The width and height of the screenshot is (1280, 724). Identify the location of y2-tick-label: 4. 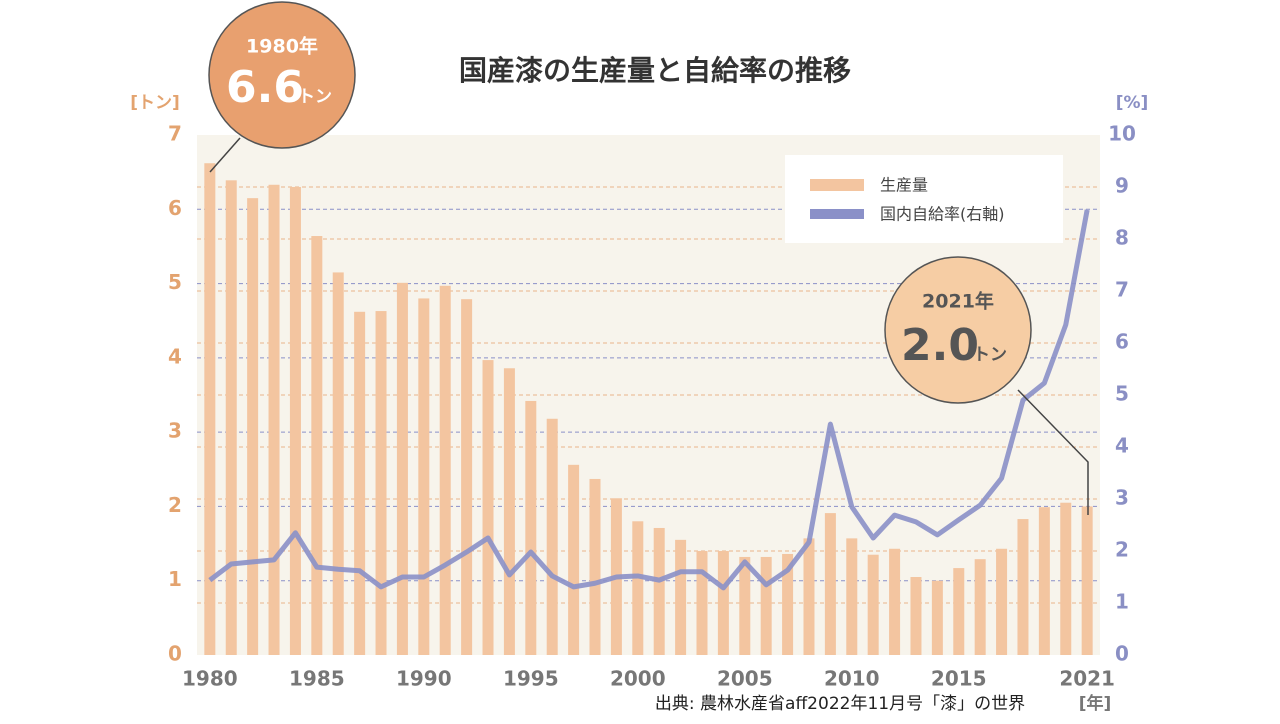
(1122, 446).